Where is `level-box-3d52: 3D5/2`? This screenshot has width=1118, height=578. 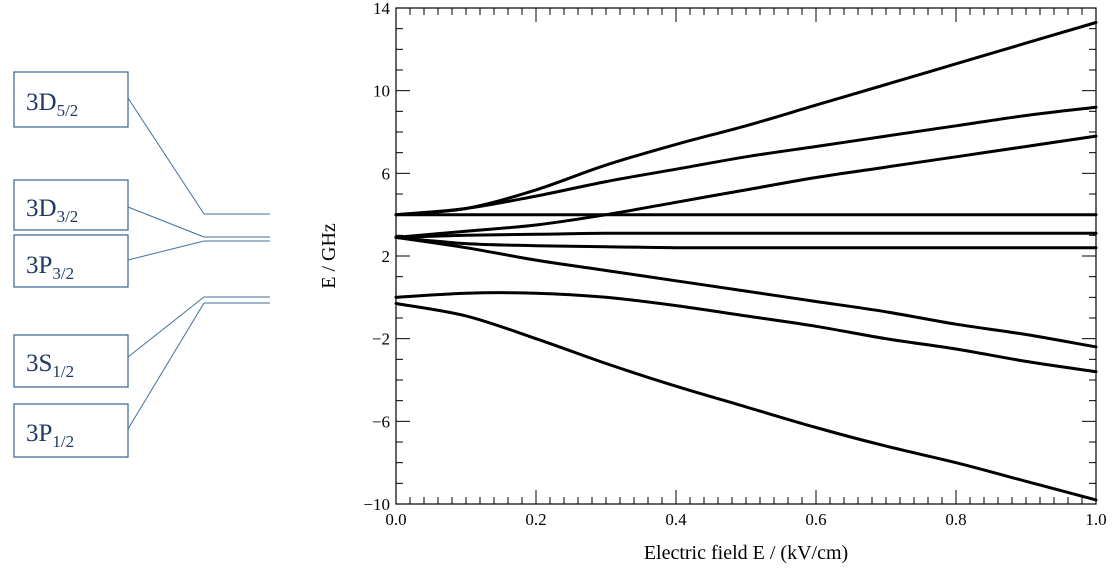 level-box-3d52: 3D5/2 is located at coordinates (71, 99).